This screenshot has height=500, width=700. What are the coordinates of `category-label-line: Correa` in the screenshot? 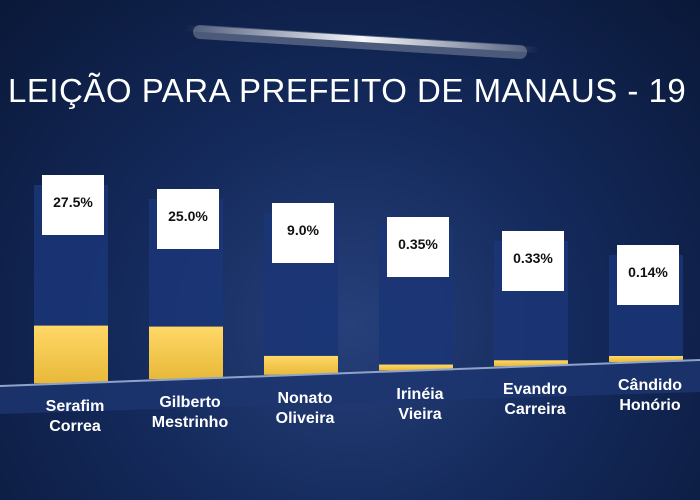 It's located at (75, 427).